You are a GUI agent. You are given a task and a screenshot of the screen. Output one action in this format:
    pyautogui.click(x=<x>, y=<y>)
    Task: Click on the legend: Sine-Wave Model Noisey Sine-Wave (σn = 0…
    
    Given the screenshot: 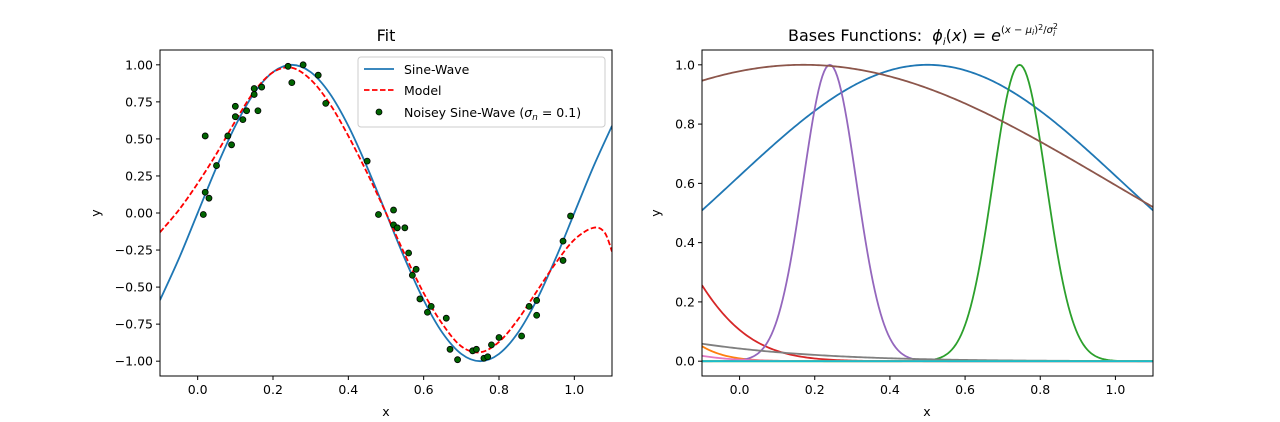 What is the action you would take?
    pyautogui.click(x=481, y=92)
    